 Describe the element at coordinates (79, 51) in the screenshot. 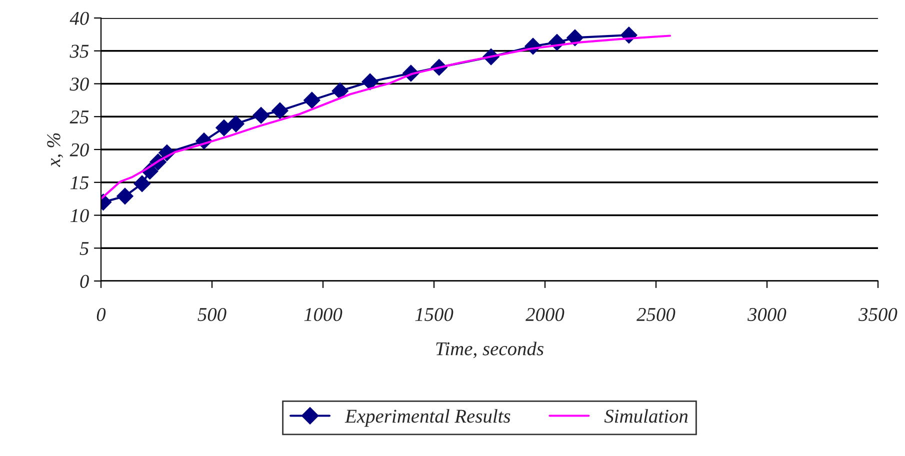

I see `y-tick-label: 35` at that location.